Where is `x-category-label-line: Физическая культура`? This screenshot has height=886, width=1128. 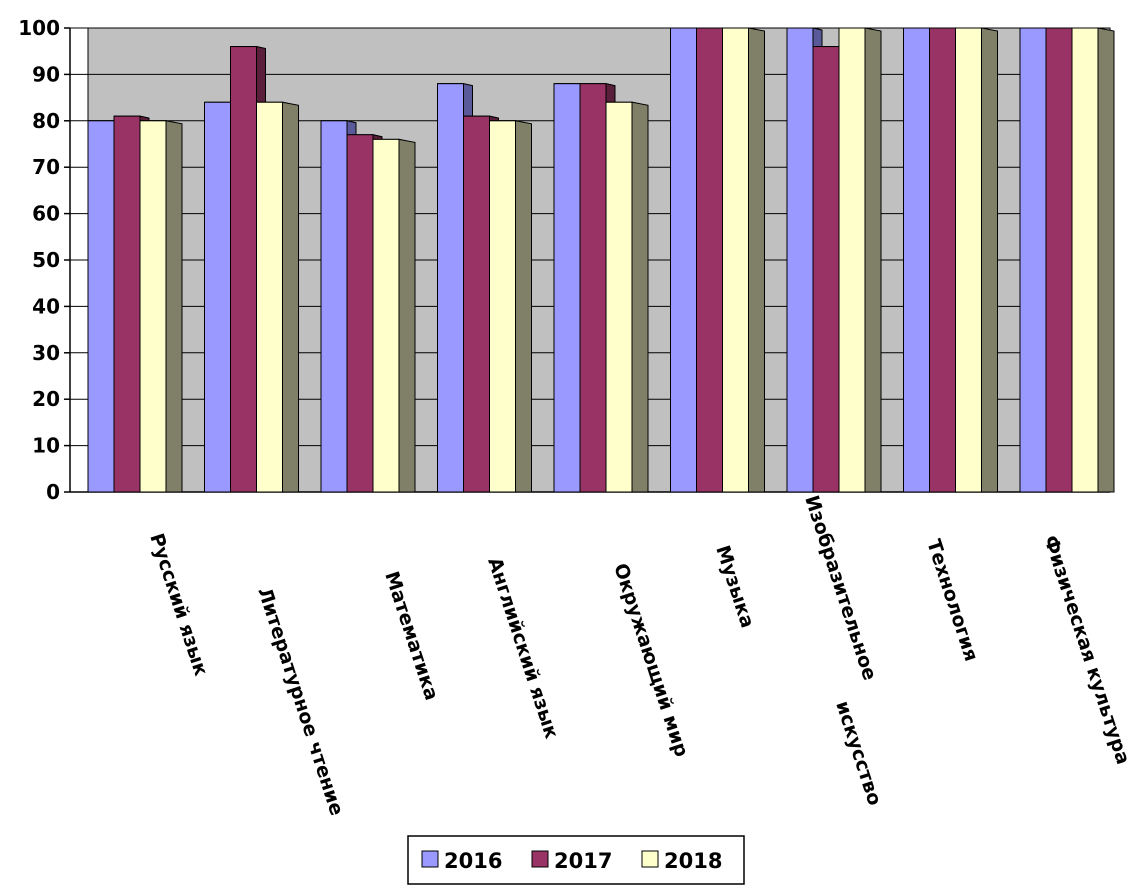 x-category-label-line: Физическая культура is located at coordinates (1083, 650).